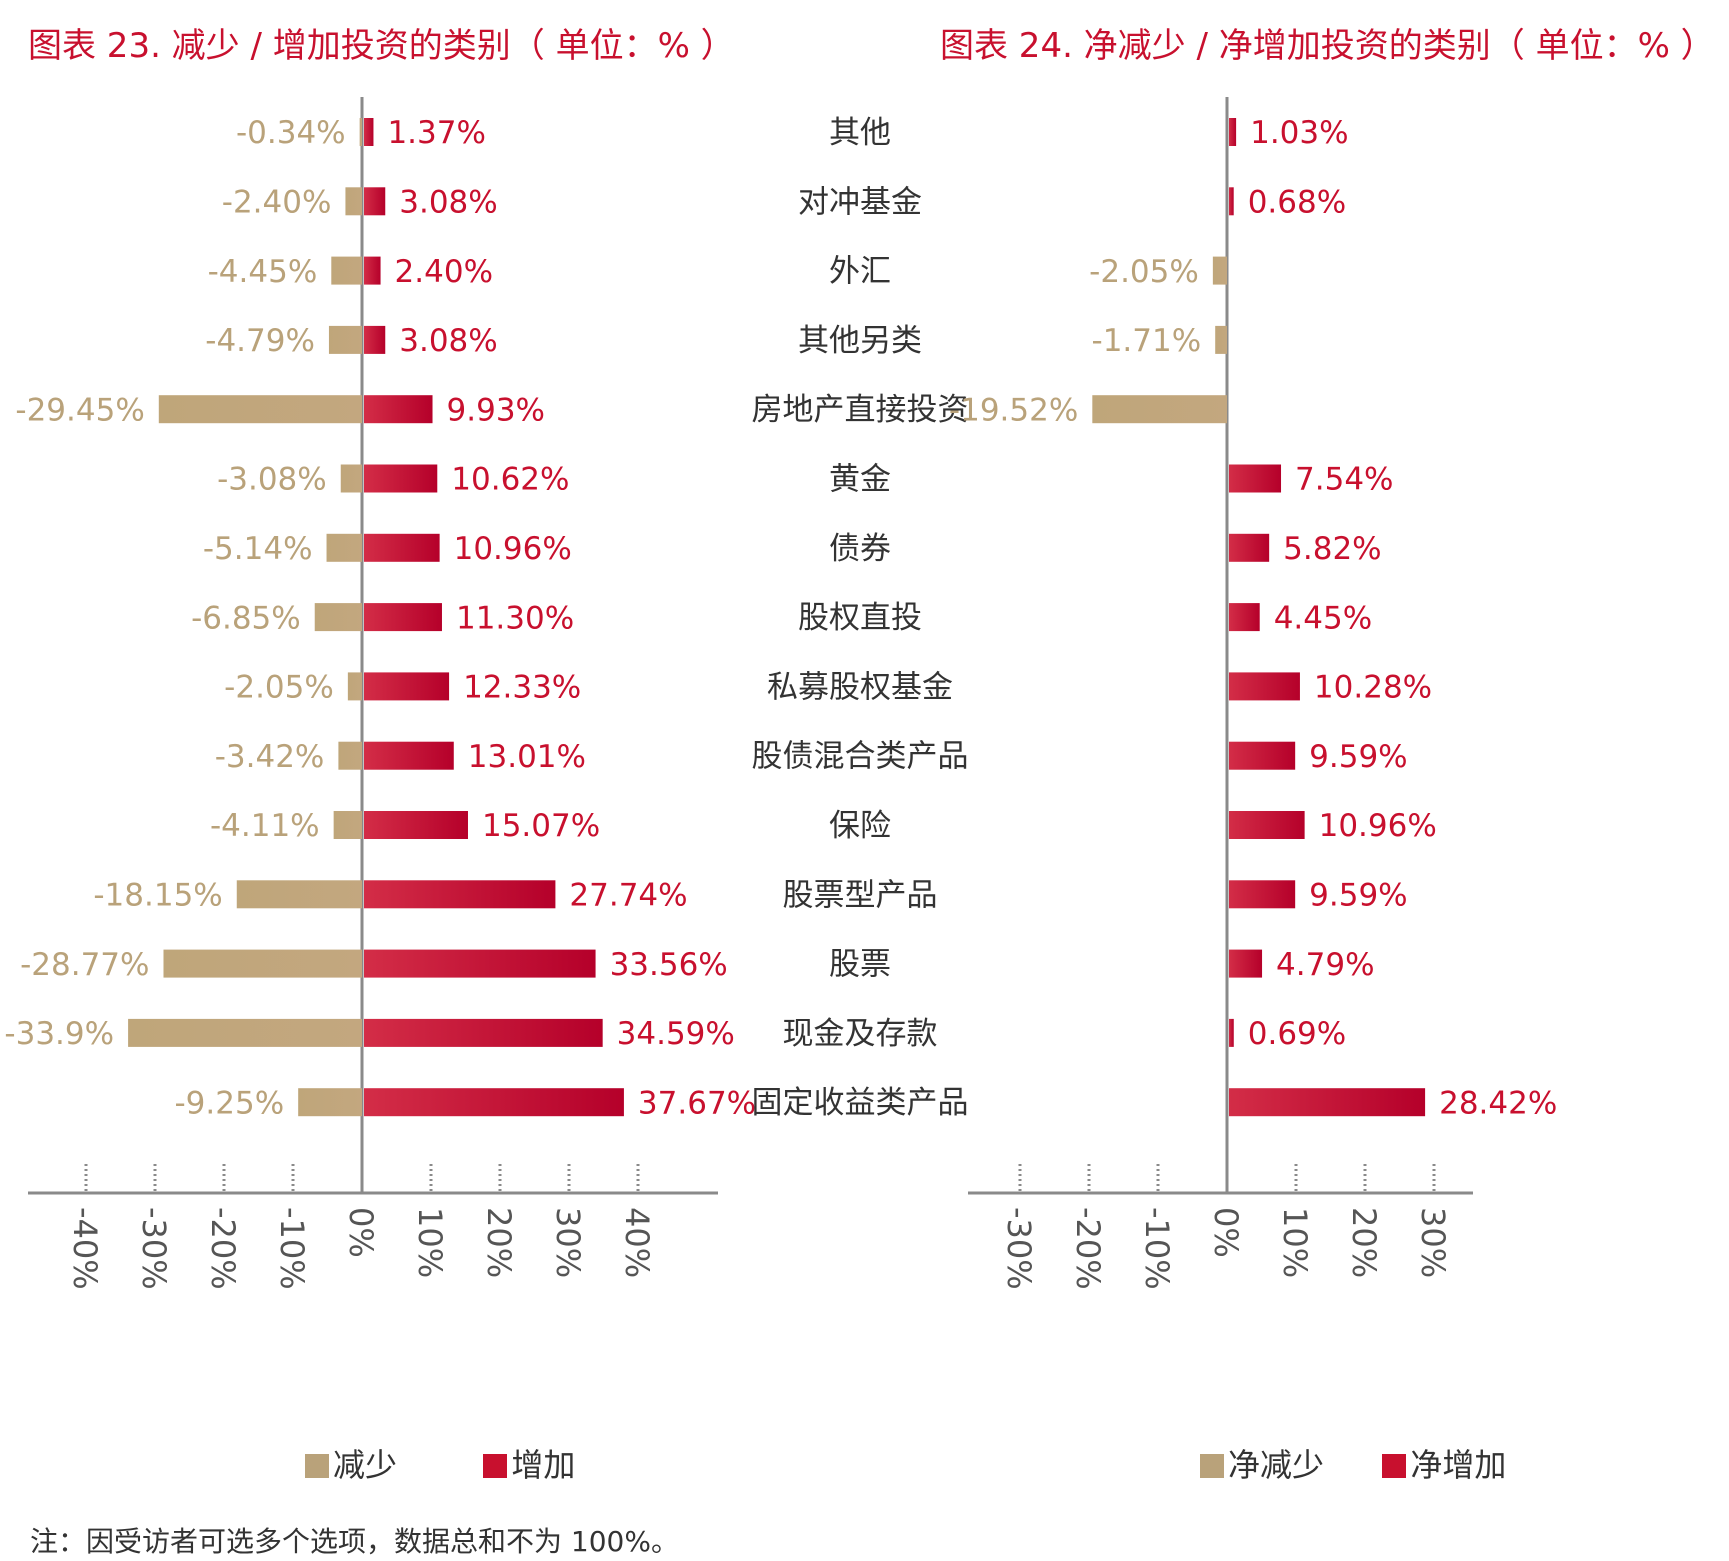 The width and height of the screenshot is (1729, 1561). I want to click on legend-right: 净减少 净增加, so click(1353, 1463).